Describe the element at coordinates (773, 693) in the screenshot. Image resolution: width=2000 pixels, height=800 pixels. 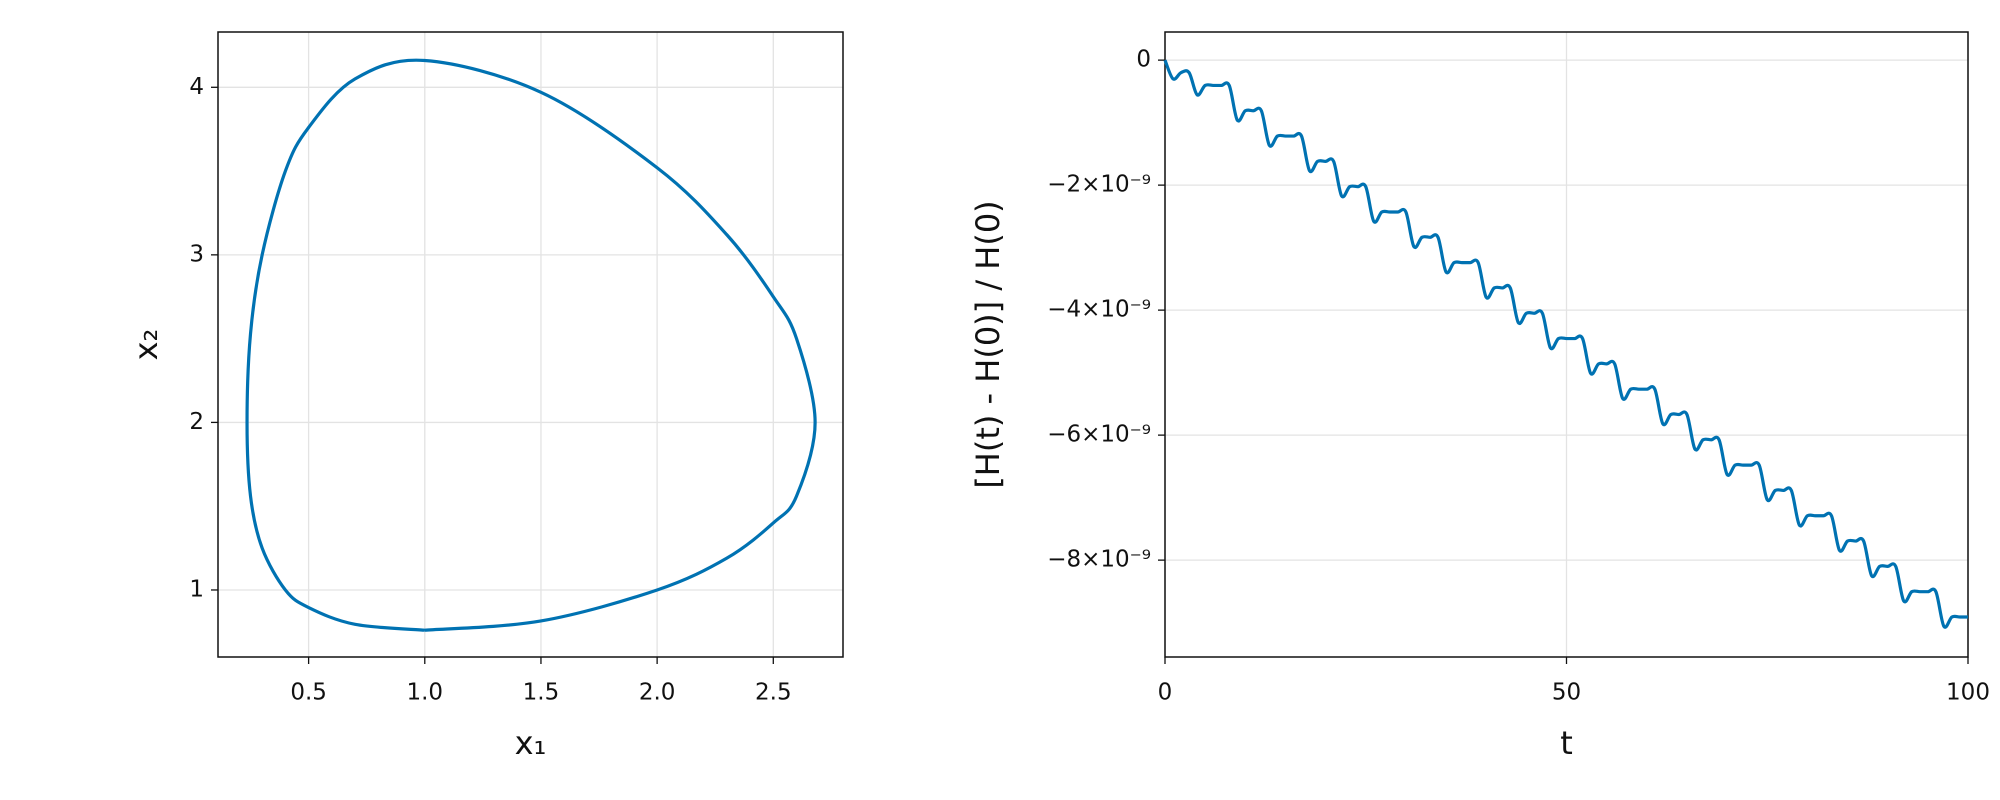
I see `x-tick-label: 2.5` at that location.